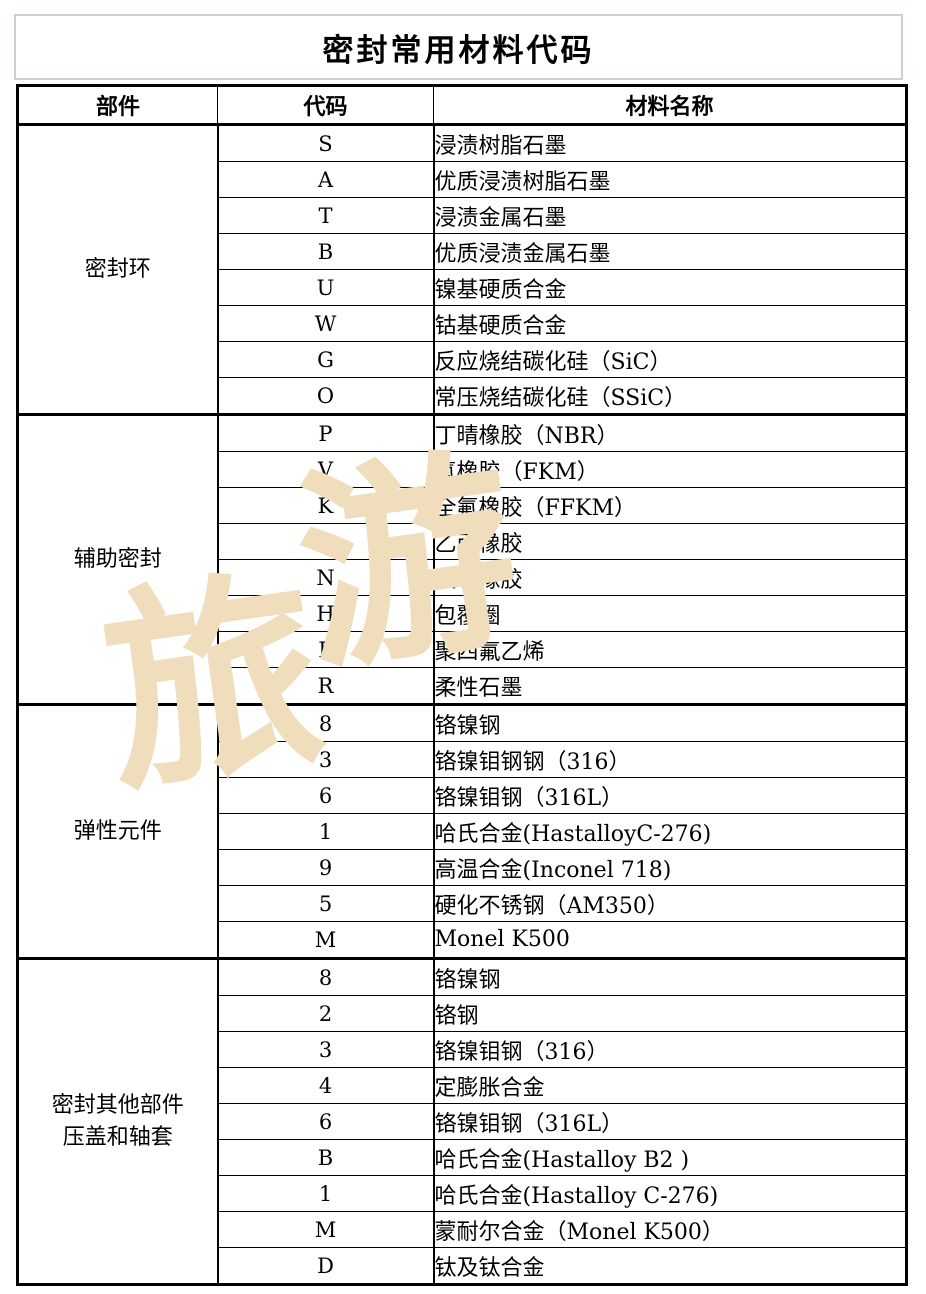  Describe the element at coordinates (326, 577) in the screenshot. I see `material-code-cell: N` at that location.